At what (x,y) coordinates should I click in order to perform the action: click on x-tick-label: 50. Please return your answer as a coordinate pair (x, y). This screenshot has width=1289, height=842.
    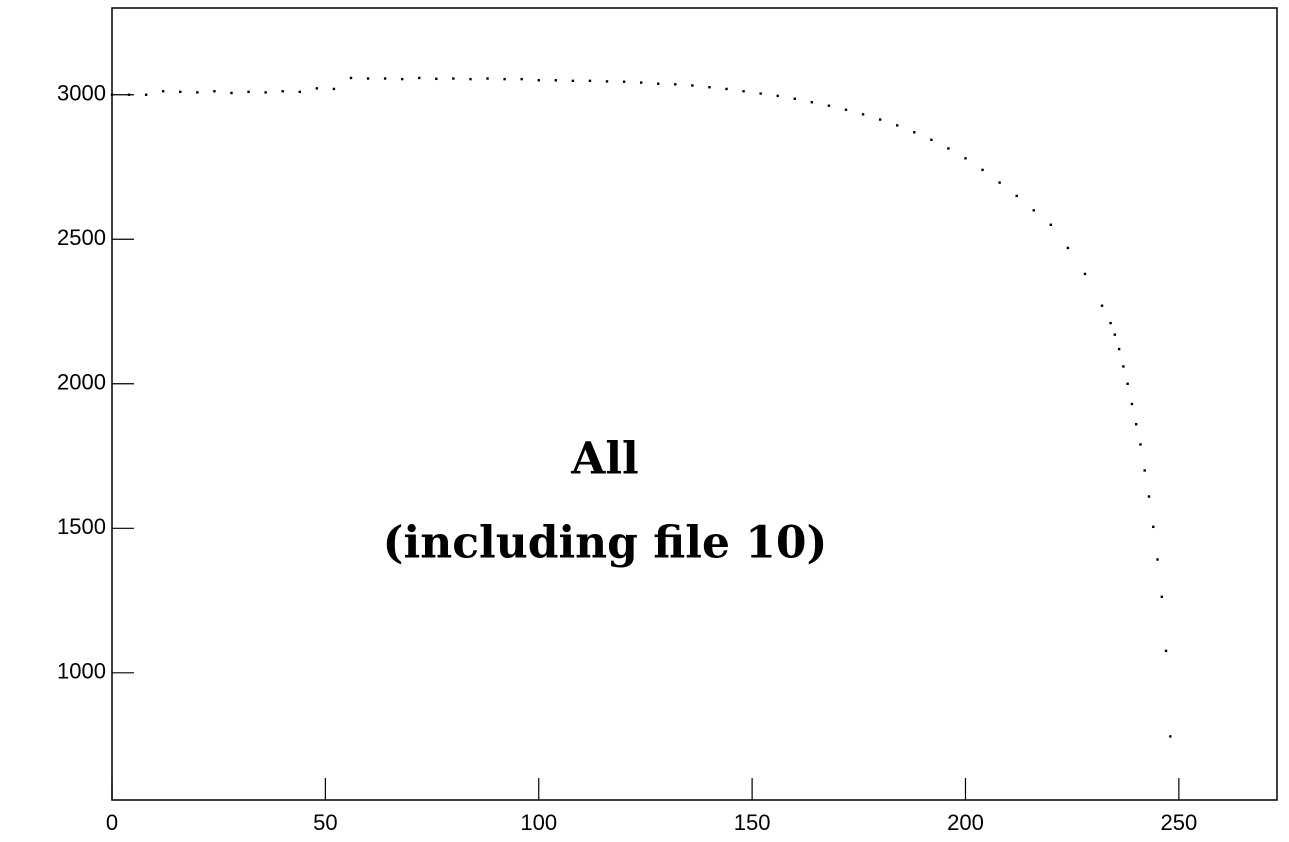
    Looking at the image, I should click on (325, 822).